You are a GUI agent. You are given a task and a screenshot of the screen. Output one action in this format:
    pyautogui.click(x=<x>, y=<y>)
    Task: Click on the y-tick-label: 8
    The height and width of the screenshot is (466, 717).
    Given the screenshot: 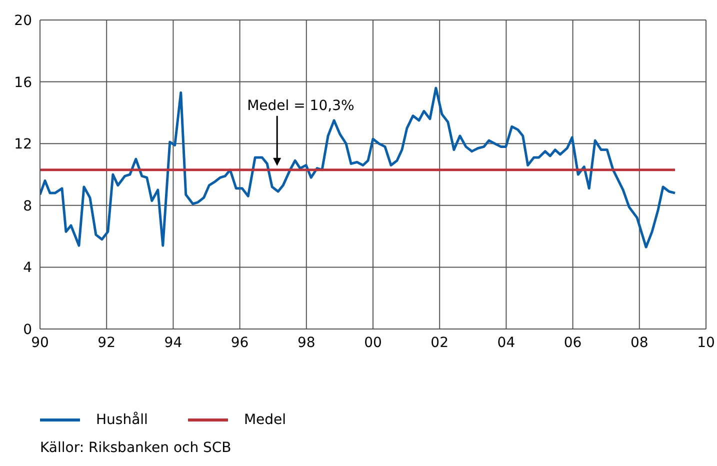 What is the action you would take?
    pyautogui.click(x=27, y=206)
    